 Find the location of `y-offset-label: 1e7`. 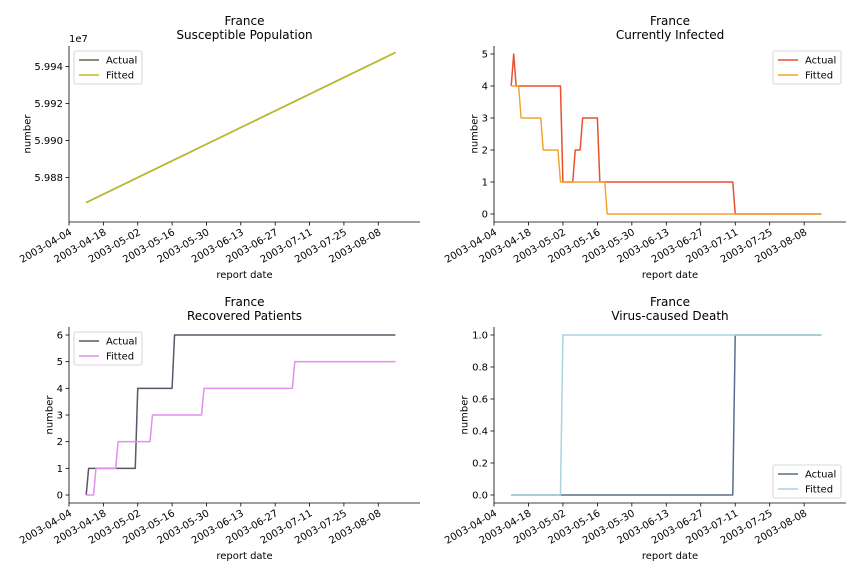

y-offset-label: 1e7 is located at coordinates (78, 39).